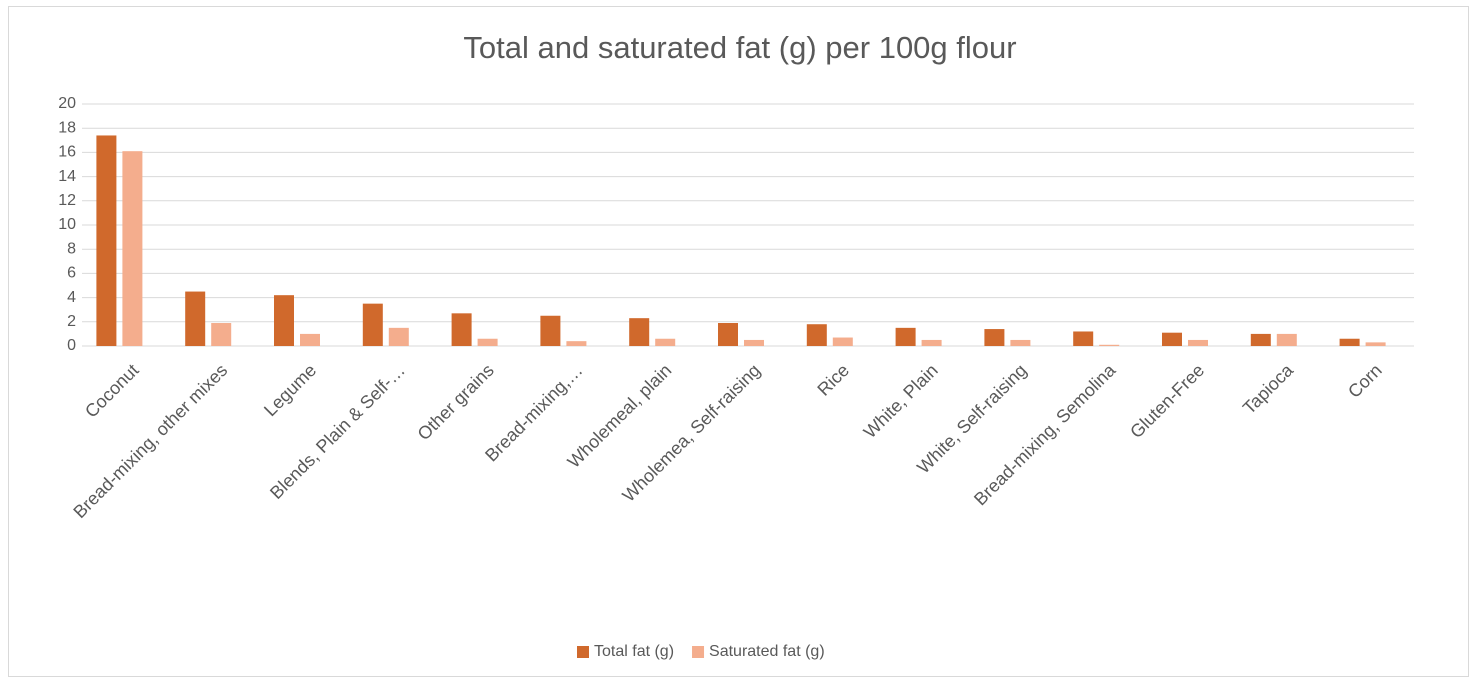 This screenshot has width=1477, height=683. I want to click on y-tick-label: 20, so click(67, 103).